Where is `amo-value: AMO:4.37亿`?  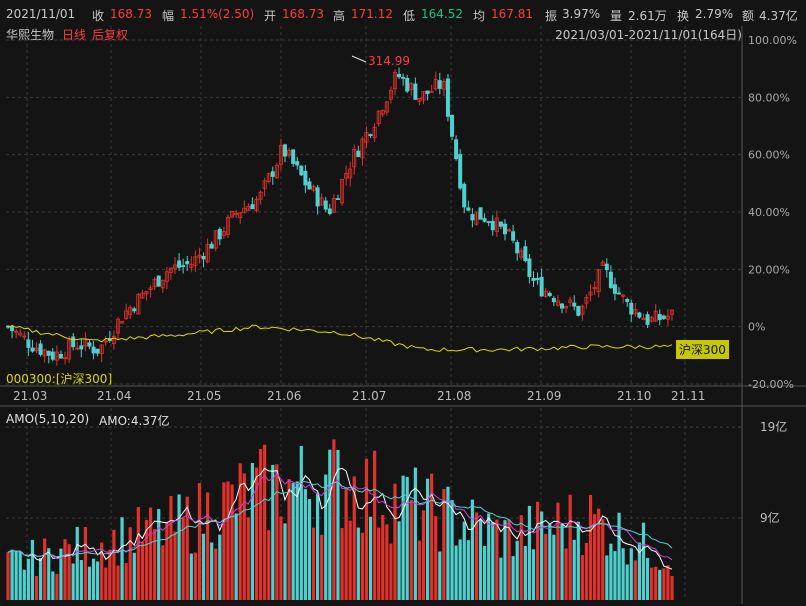 amo-value: AMO:4.37亿 is located at coordinates (134, 421).